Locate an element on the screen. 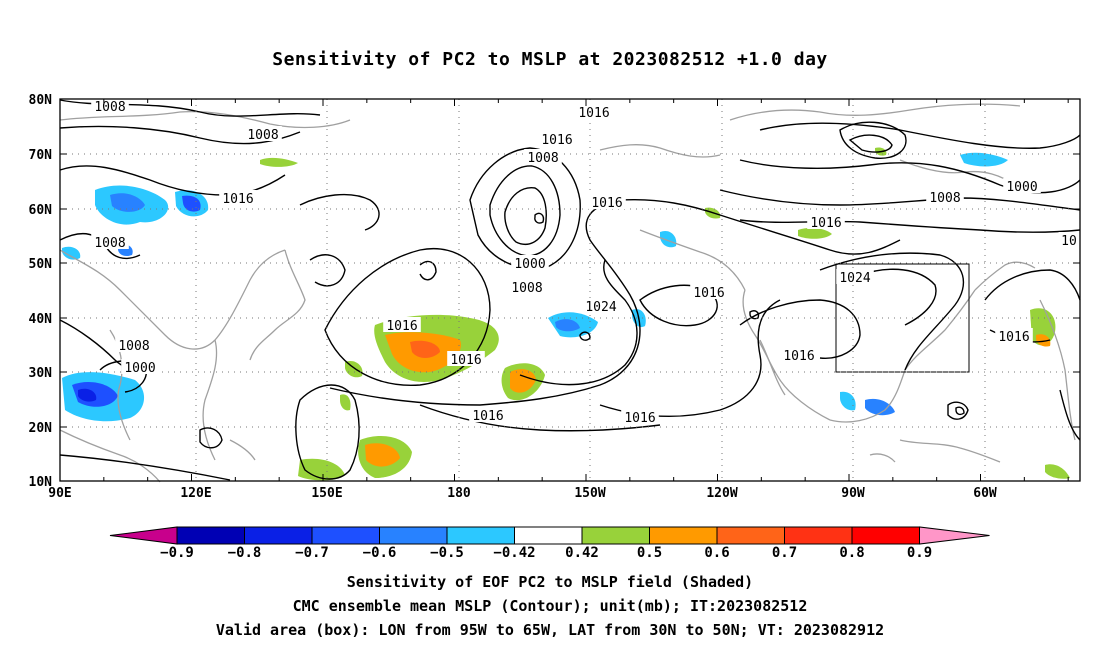  longitude-label: 120W is located at coordinates (721, 493).